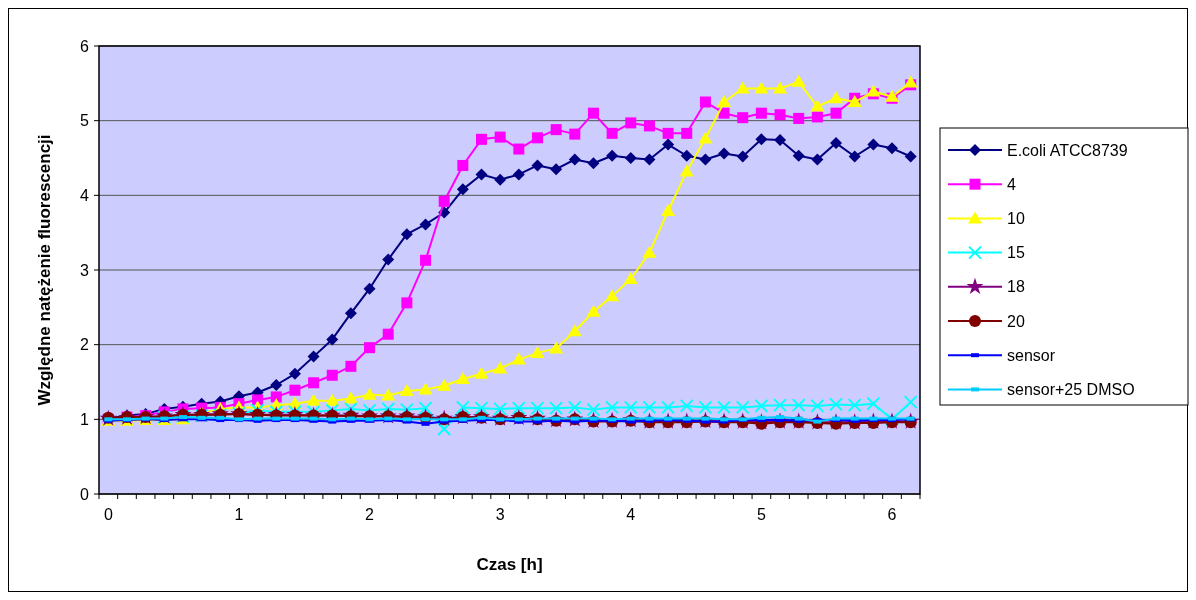 This screenshot has width=1196, height=600. What do you see at coordinates (1016, 218) in the screenshot?
I see `legend-label: 10` at bounding box center [1016, 218].